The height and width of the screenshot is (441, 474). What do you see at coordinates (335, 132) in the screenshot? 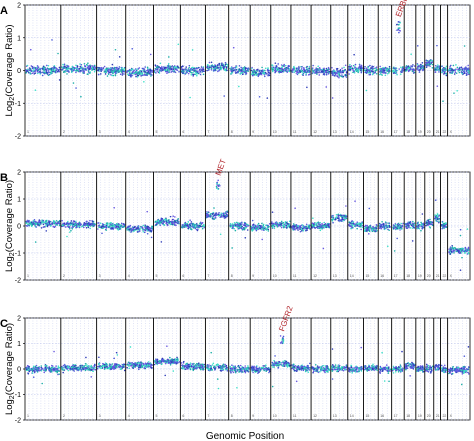
I see `chromosome-label: 13` at bounding box center [335, 132].